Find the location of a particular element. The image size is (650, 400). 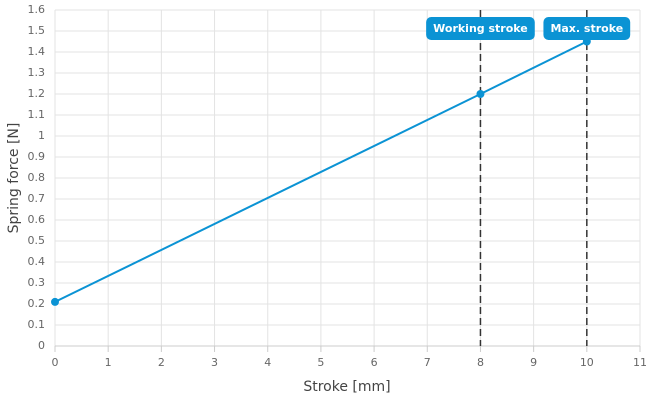

y-tick-label: 1.5 is located at coordinates (37, 30).